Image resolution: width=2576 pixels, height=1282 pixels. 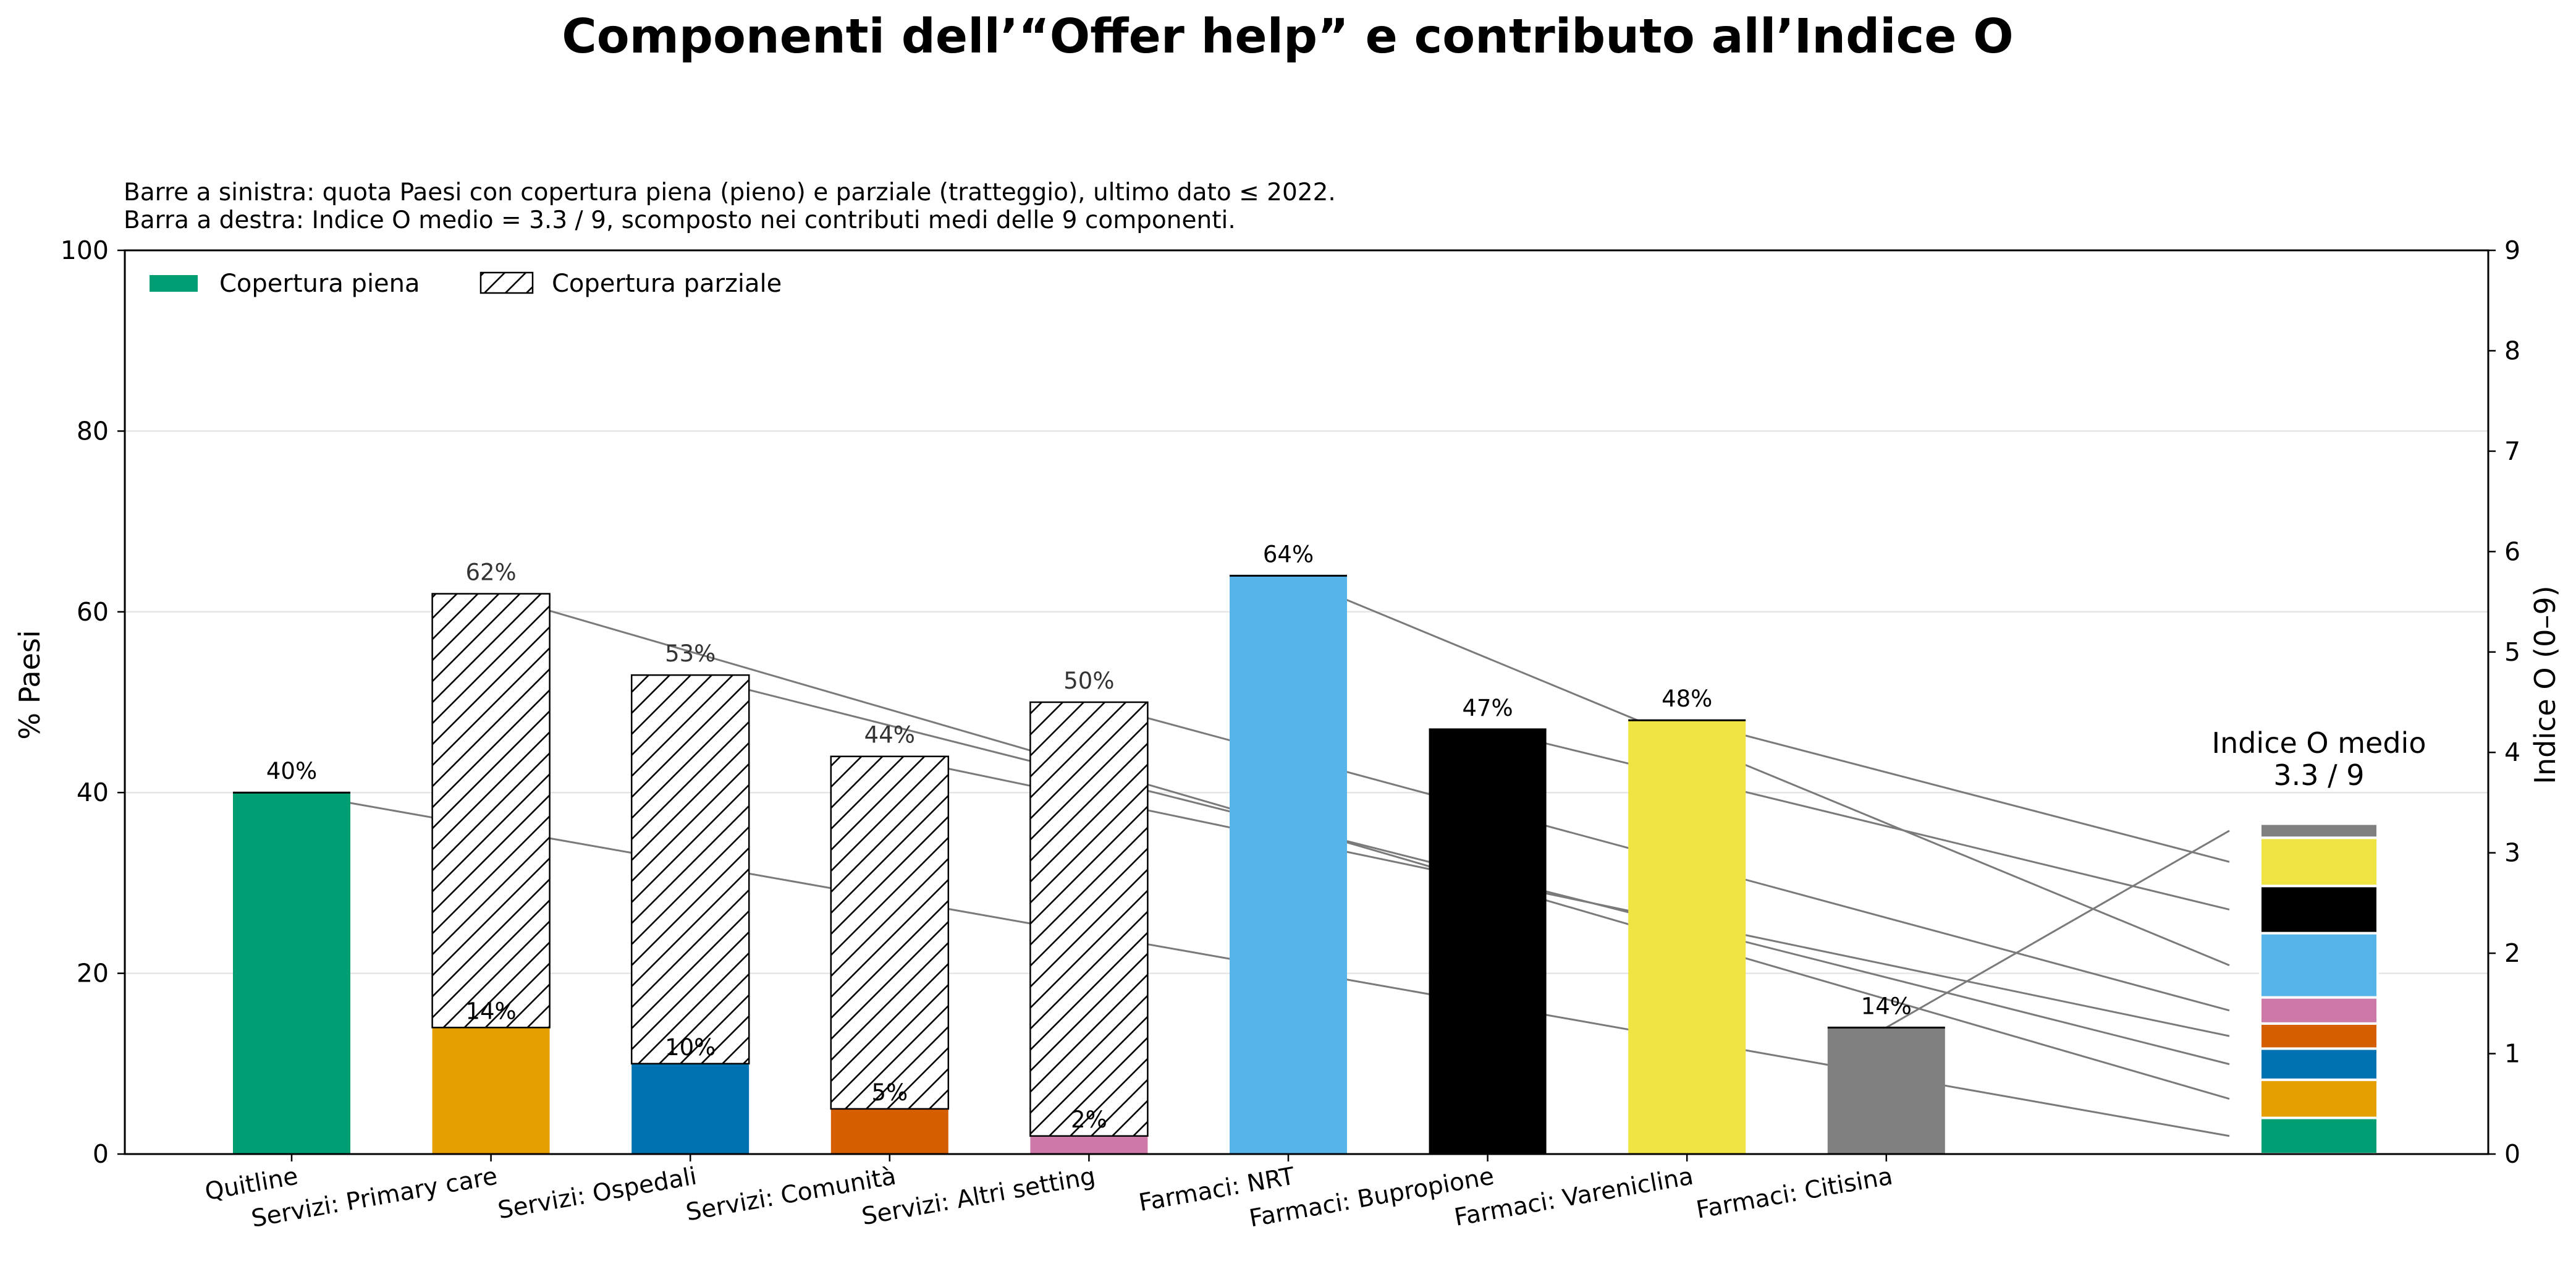 What do you see at coordinates (2512, 1154) in the screenshot?
I see `y2-tick-label: 0` at bounding box center [2512, 1154].